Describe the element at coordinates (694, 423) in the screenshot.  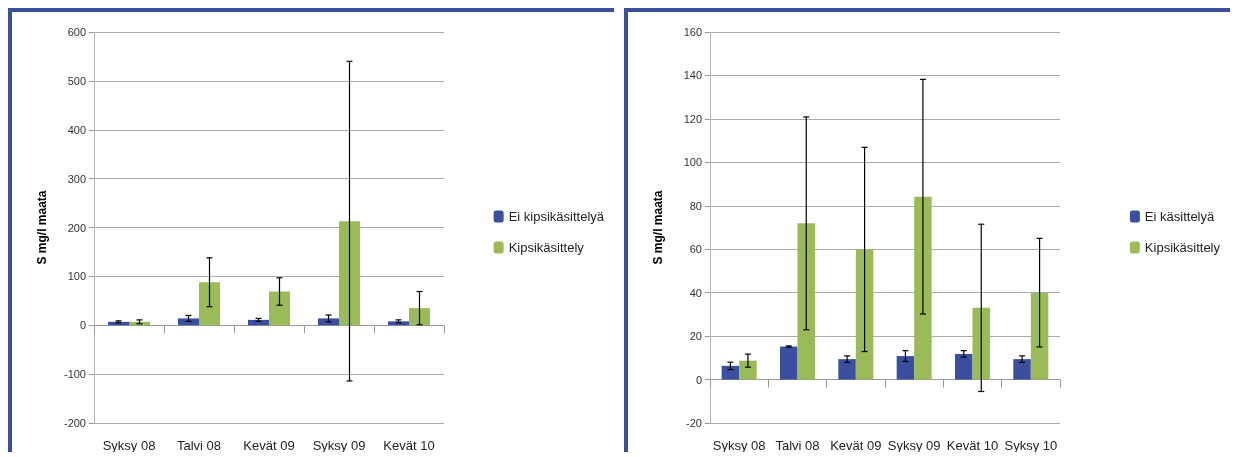
I see `y-tick-label: -20` at that location.